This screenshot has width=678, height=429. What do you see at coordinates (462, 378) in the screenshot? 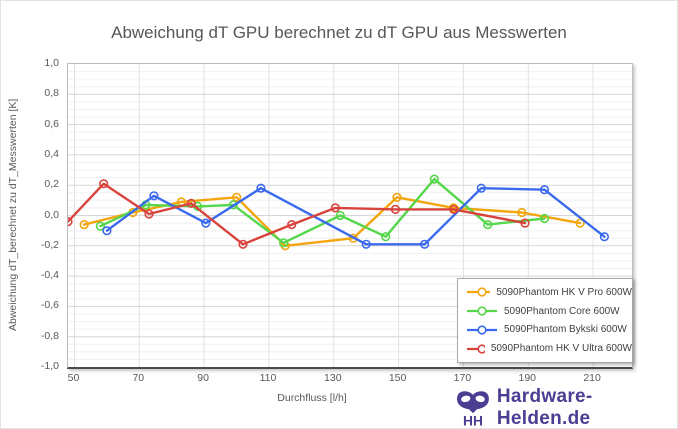
I see `x-tick-label: 170` at bounding box center [462, 378].